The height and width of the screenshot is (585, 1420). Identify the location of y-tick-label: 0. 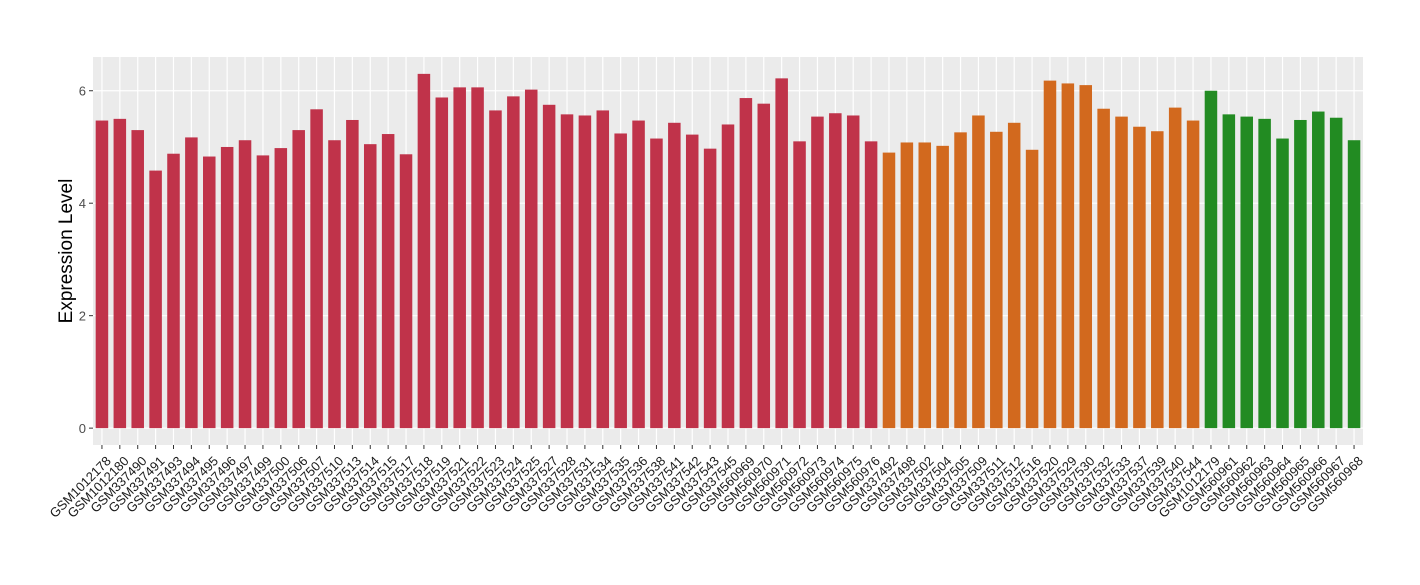
(82, 428).